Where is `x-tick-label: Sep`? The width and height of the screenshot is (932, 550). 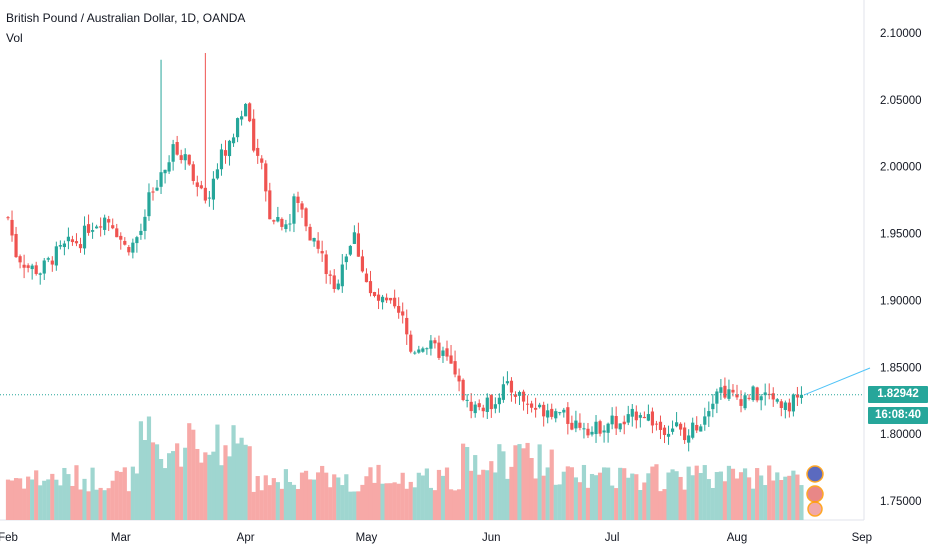 x-tick-label: Sep is located at coordinates (862, 538).